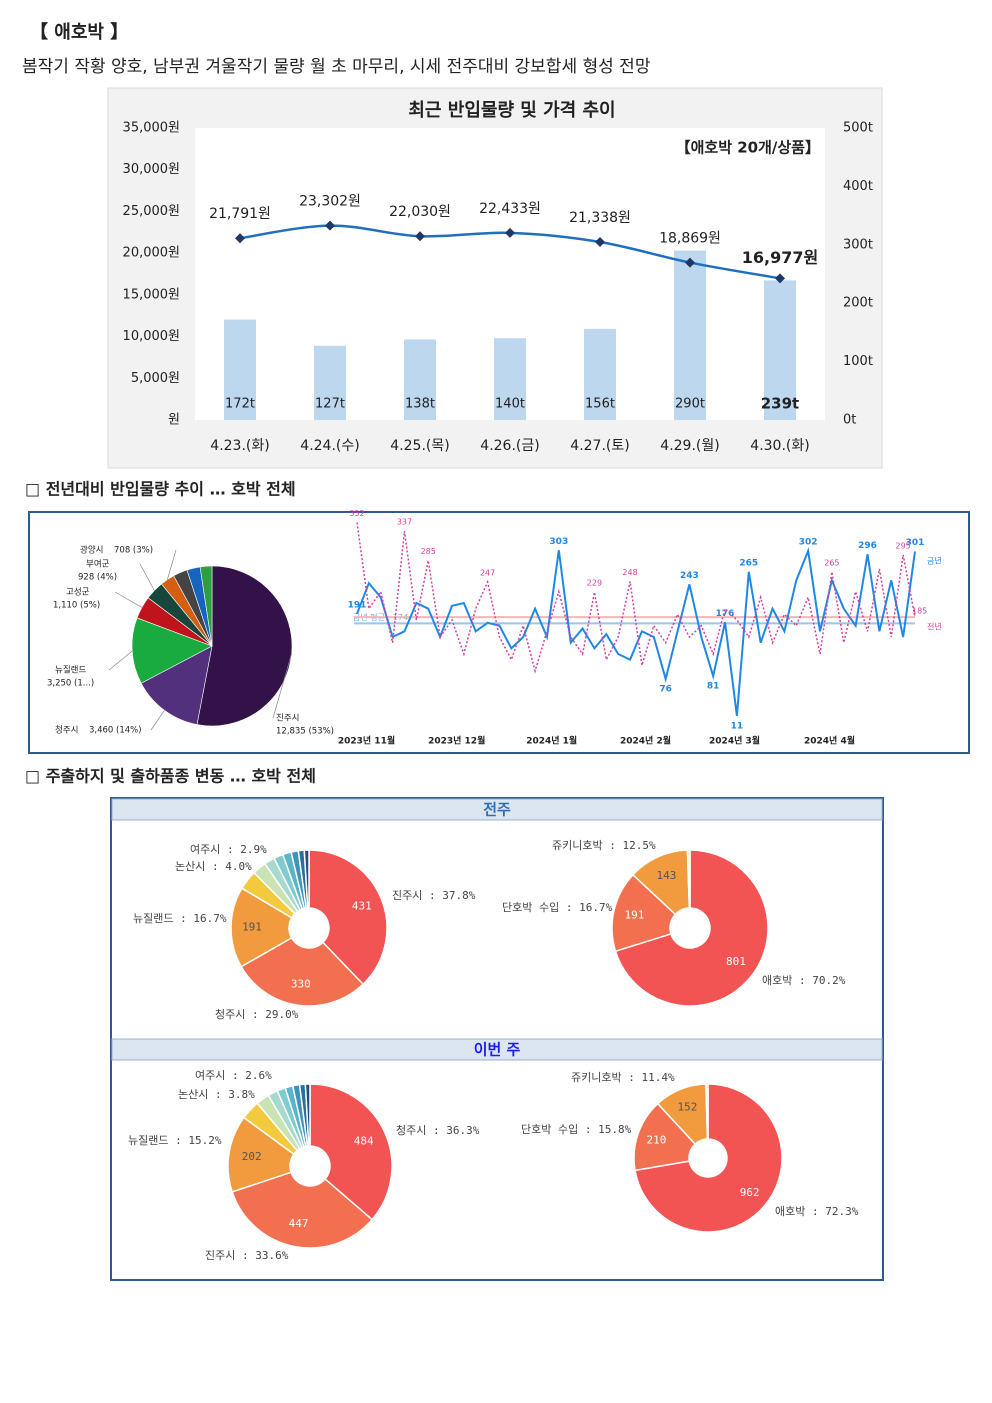  I want to click on y-tick-label: 30,000원, so click(151, 169).